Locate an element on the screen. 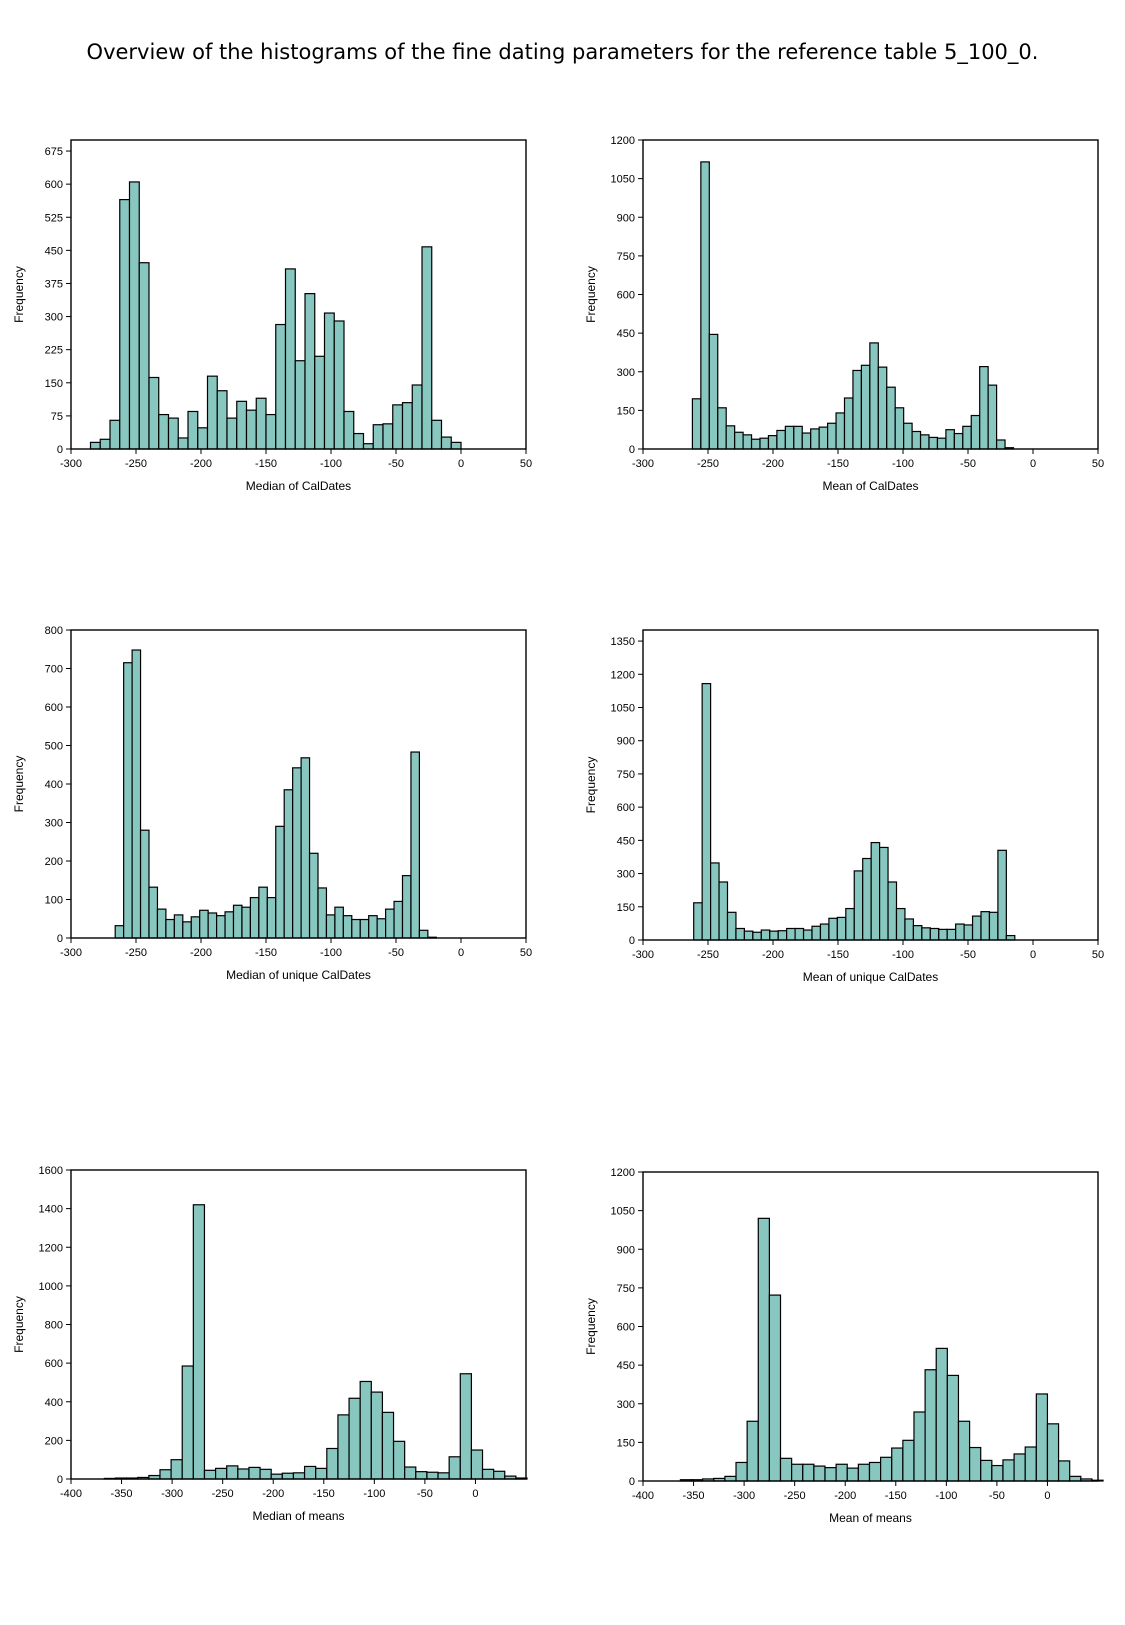 This screenshot has width=1125, height=1625. y-tick-label: 1000 is located at coordinates (51, 1287).